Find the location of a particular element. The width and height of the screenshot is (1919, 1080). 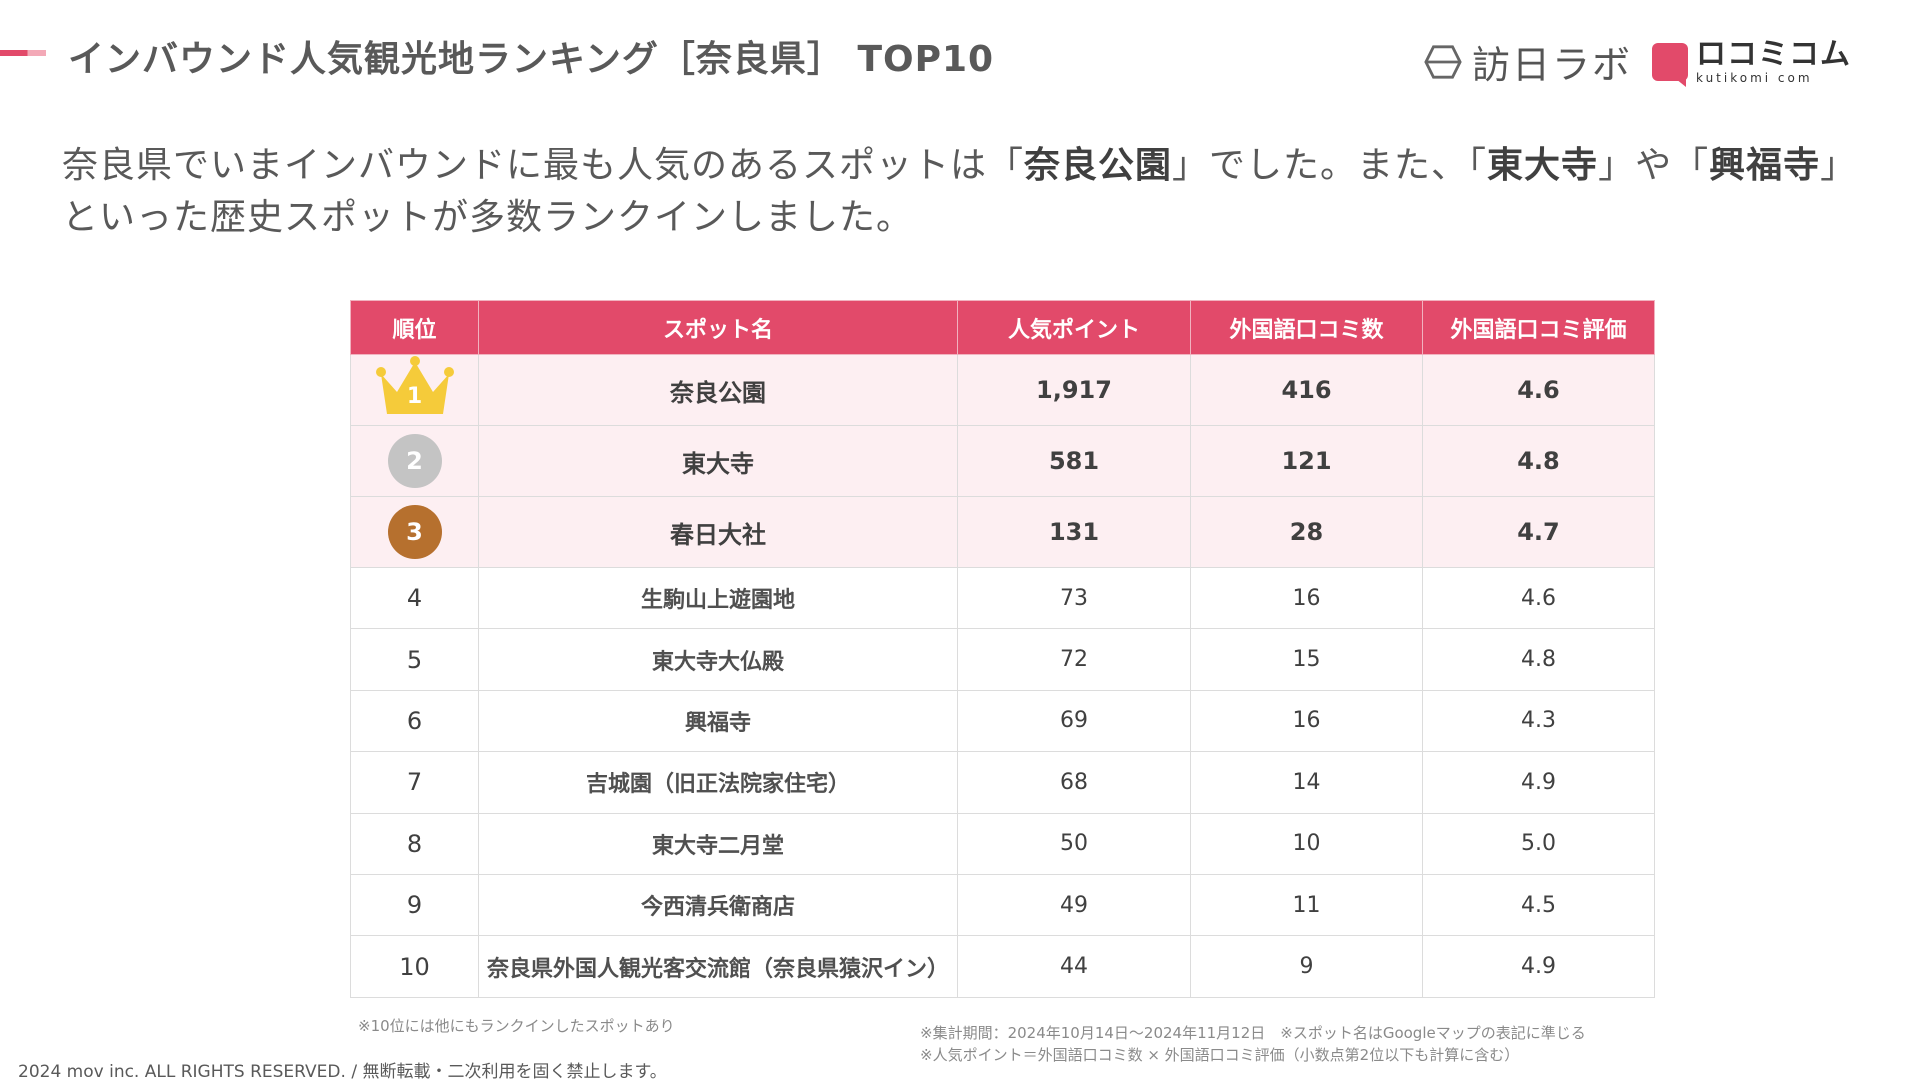

lead-text: 」でした。また、「 is located at coordinates (1330, 165).